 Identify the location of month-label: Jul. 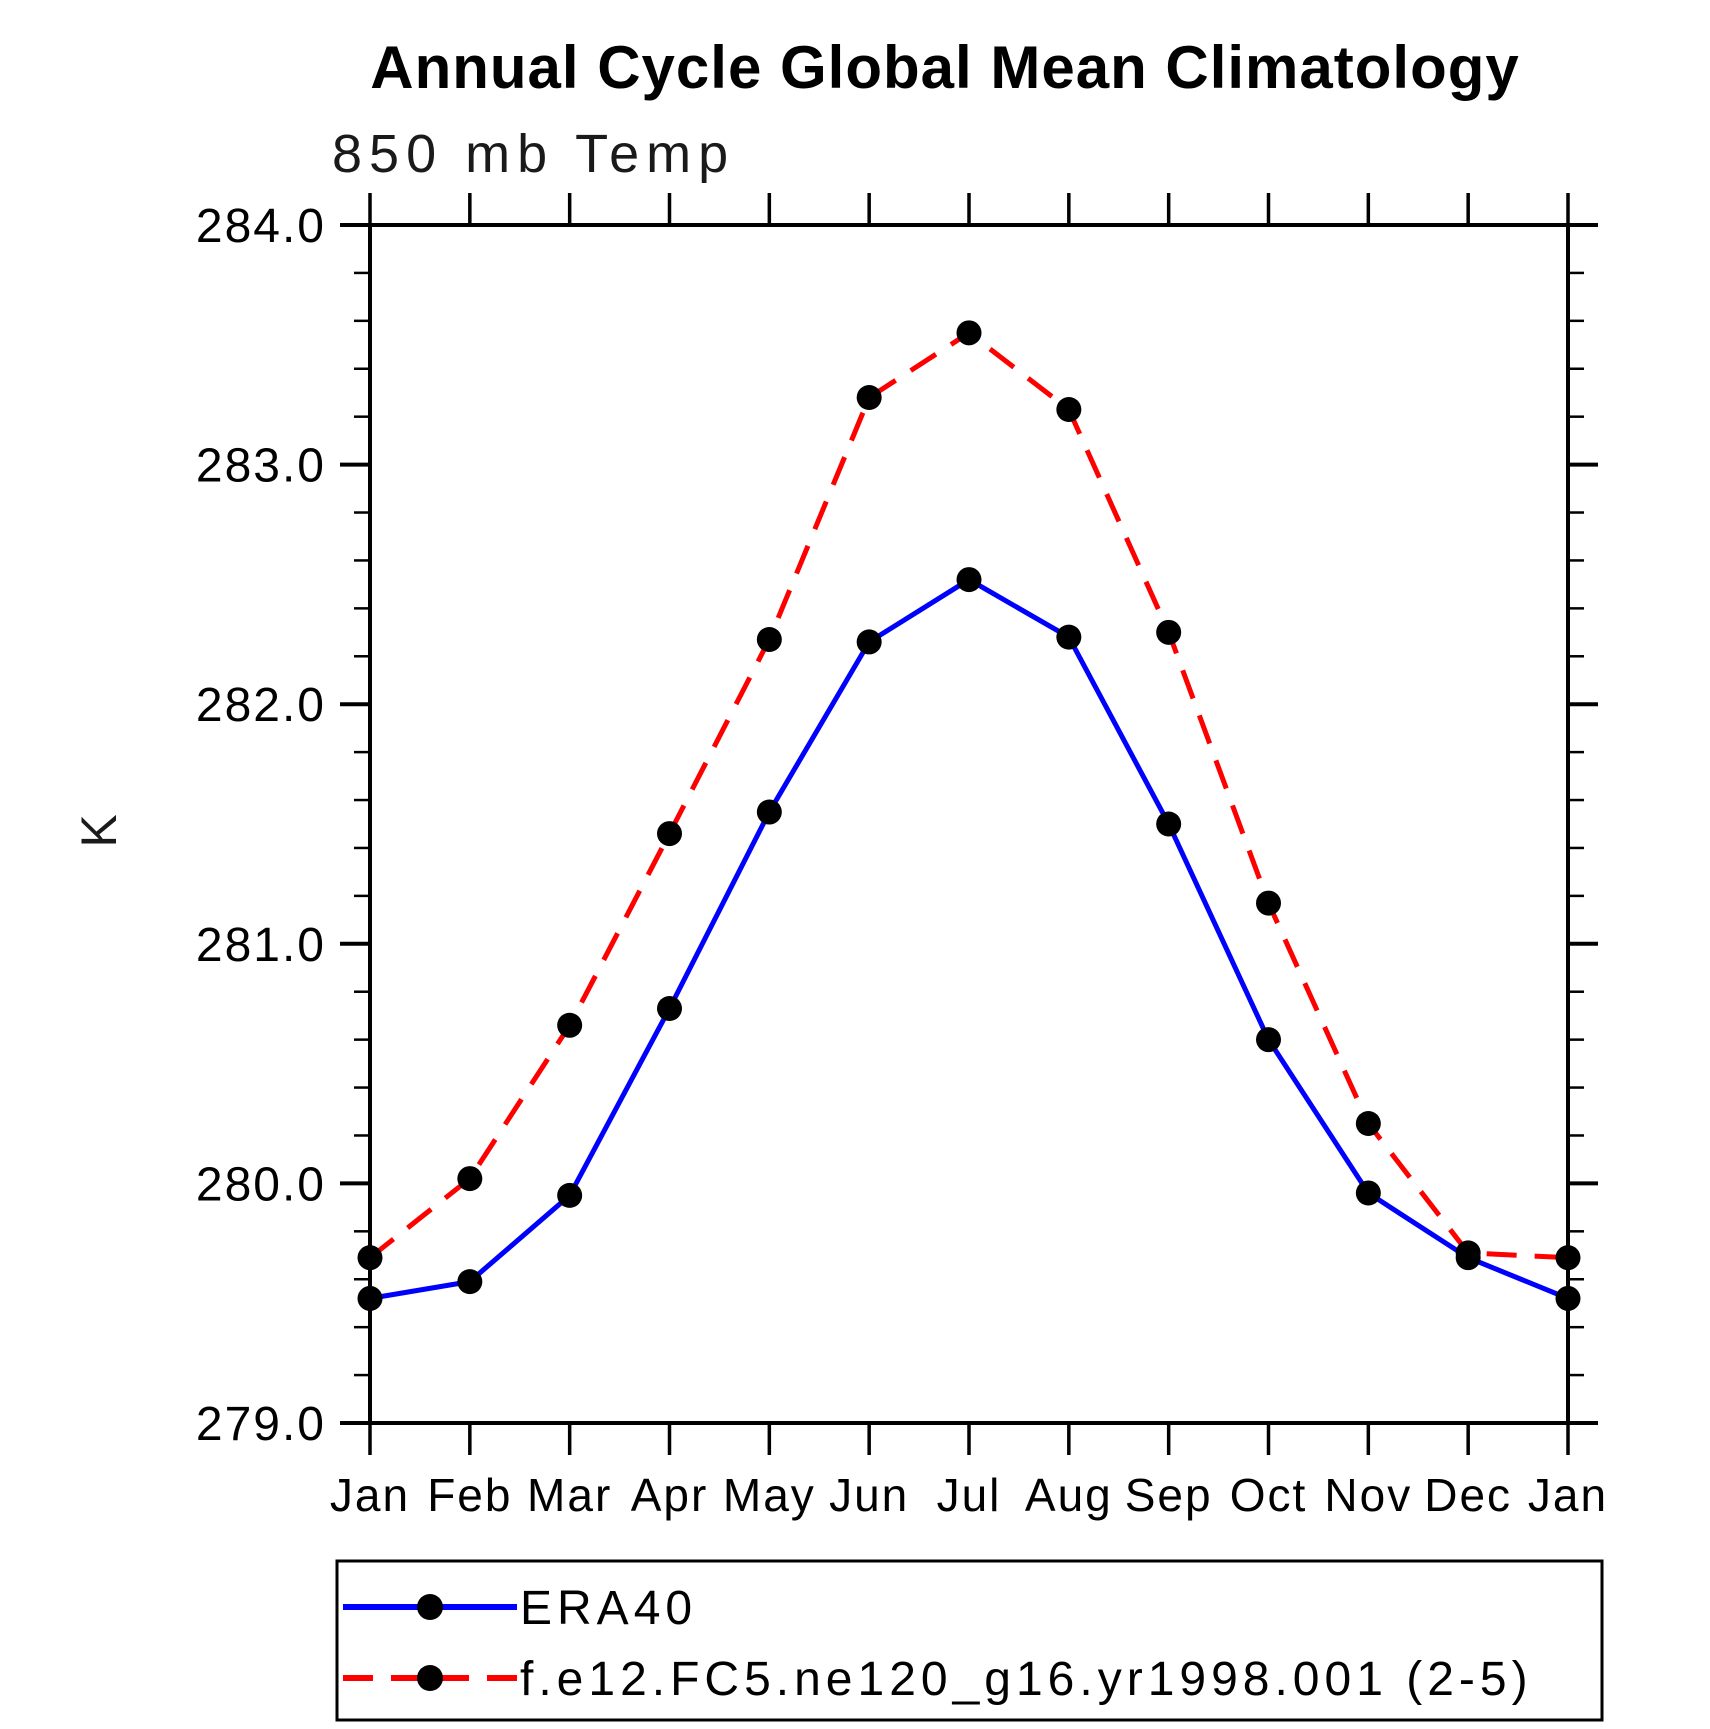
(969, 1495).